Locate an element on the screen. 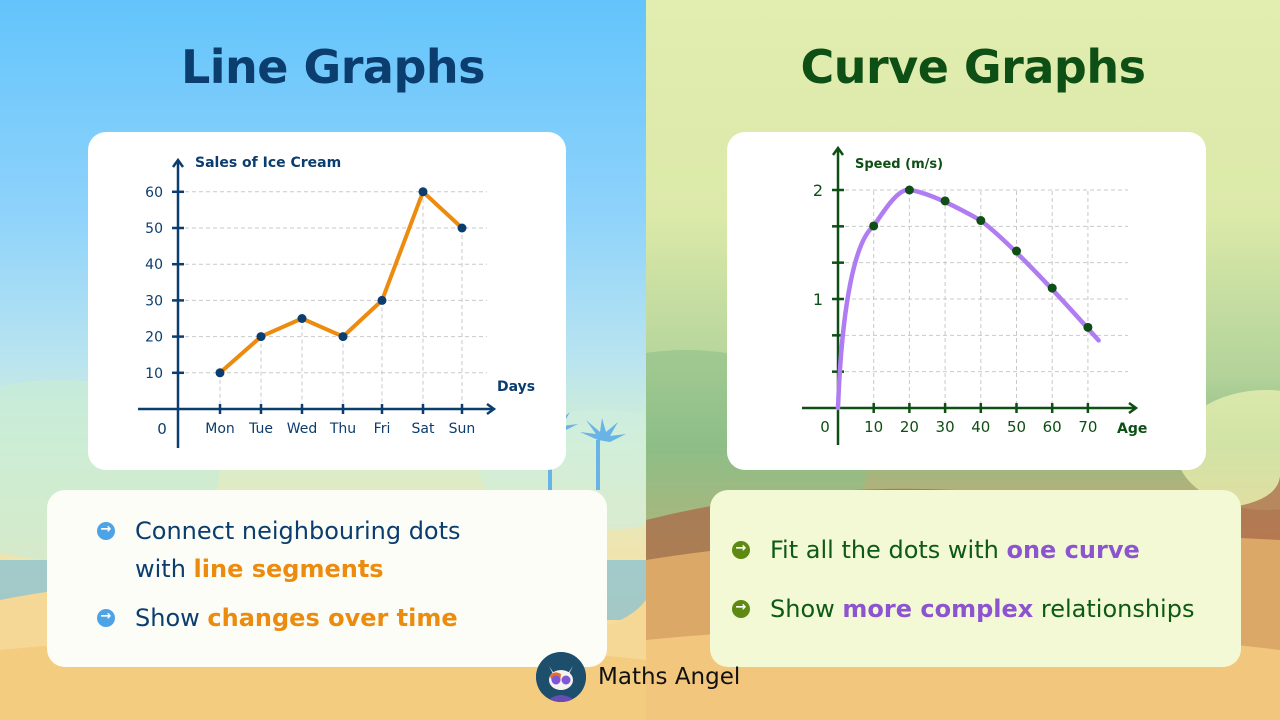 The image size is (1280, 720). x-tick-label: 20 is located at coordinates (909, 427).